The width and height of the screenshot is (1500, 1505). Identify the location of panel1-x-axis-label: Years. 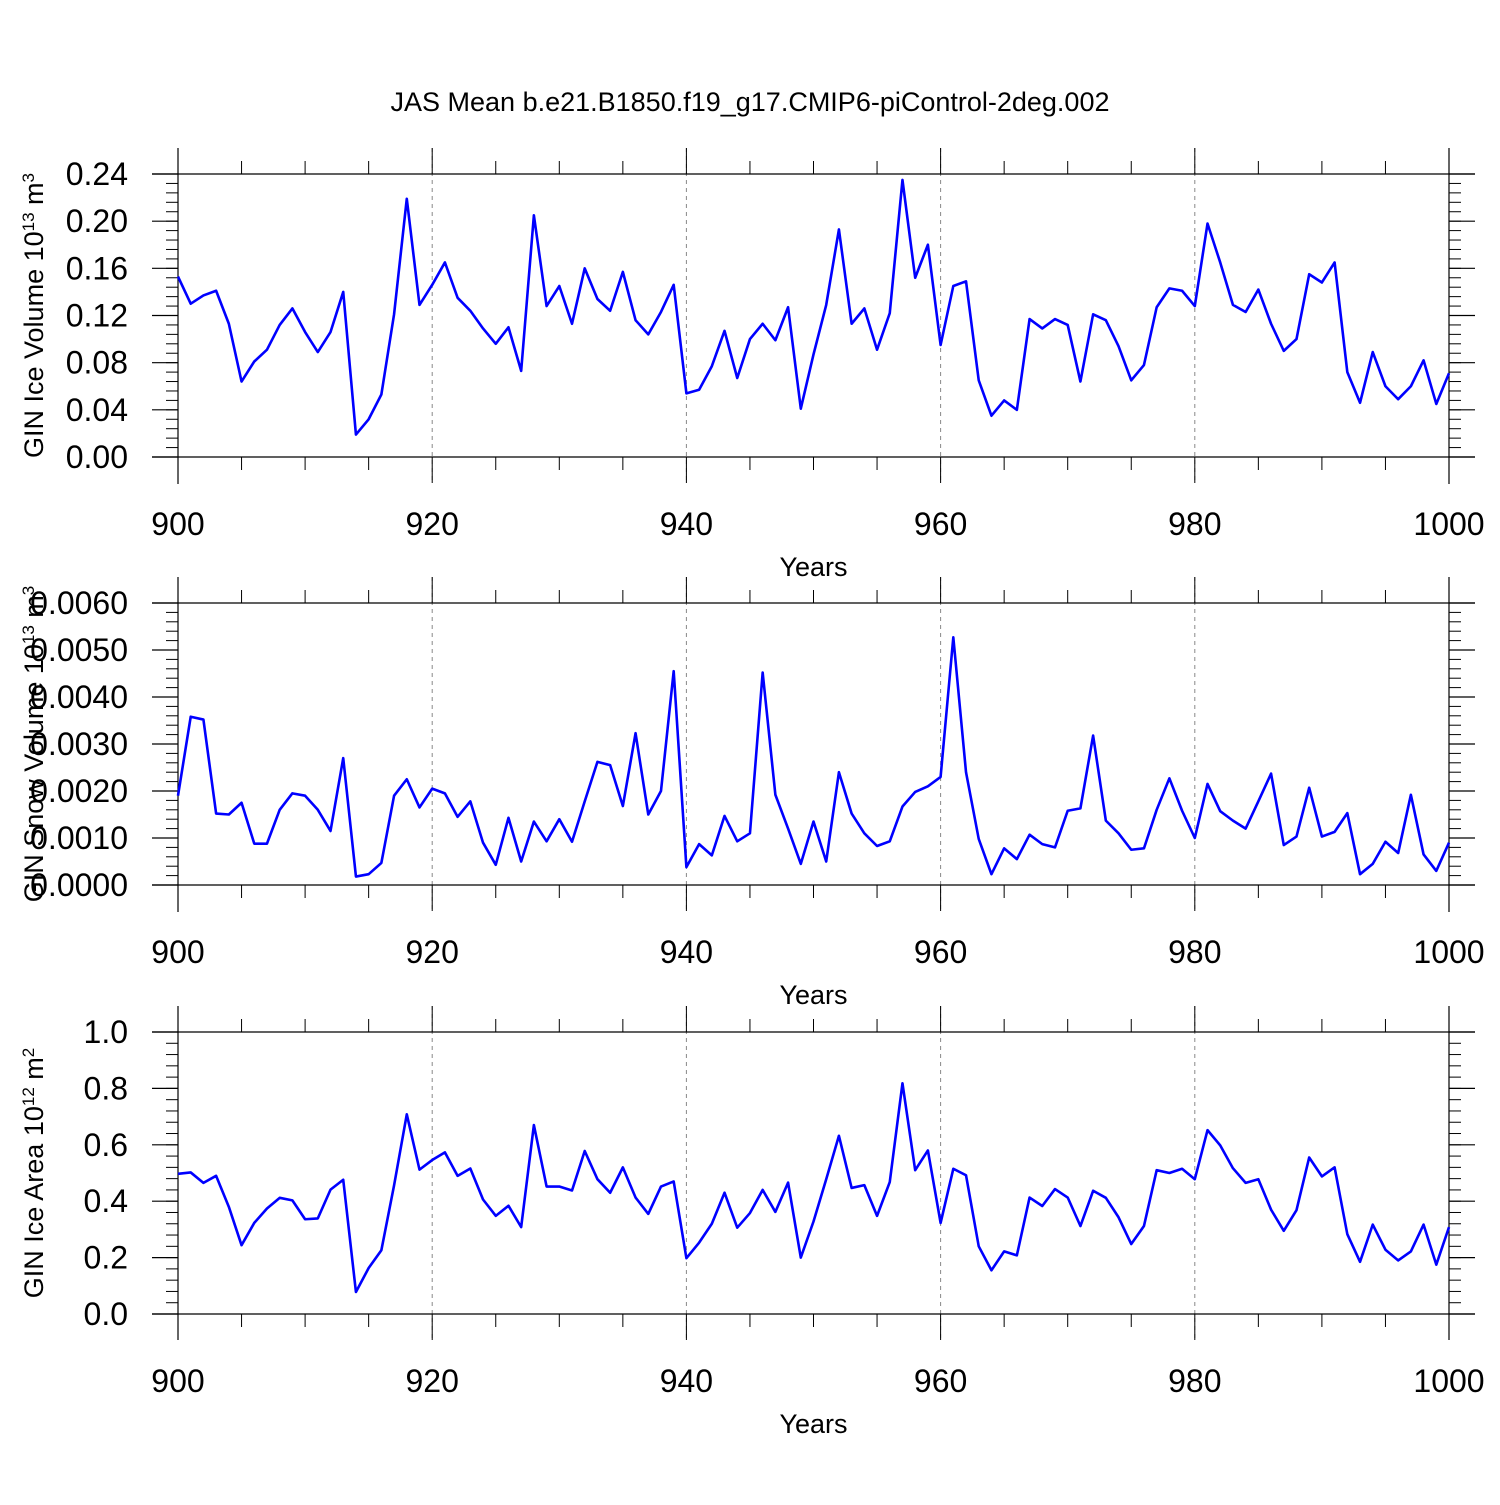
(813, 567).